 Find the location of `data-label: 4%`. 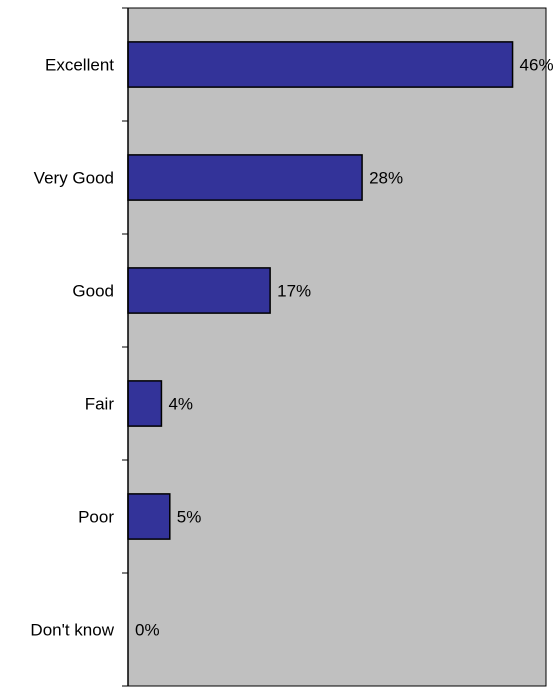

data-label: 4% is located at coordinates (180, 404).